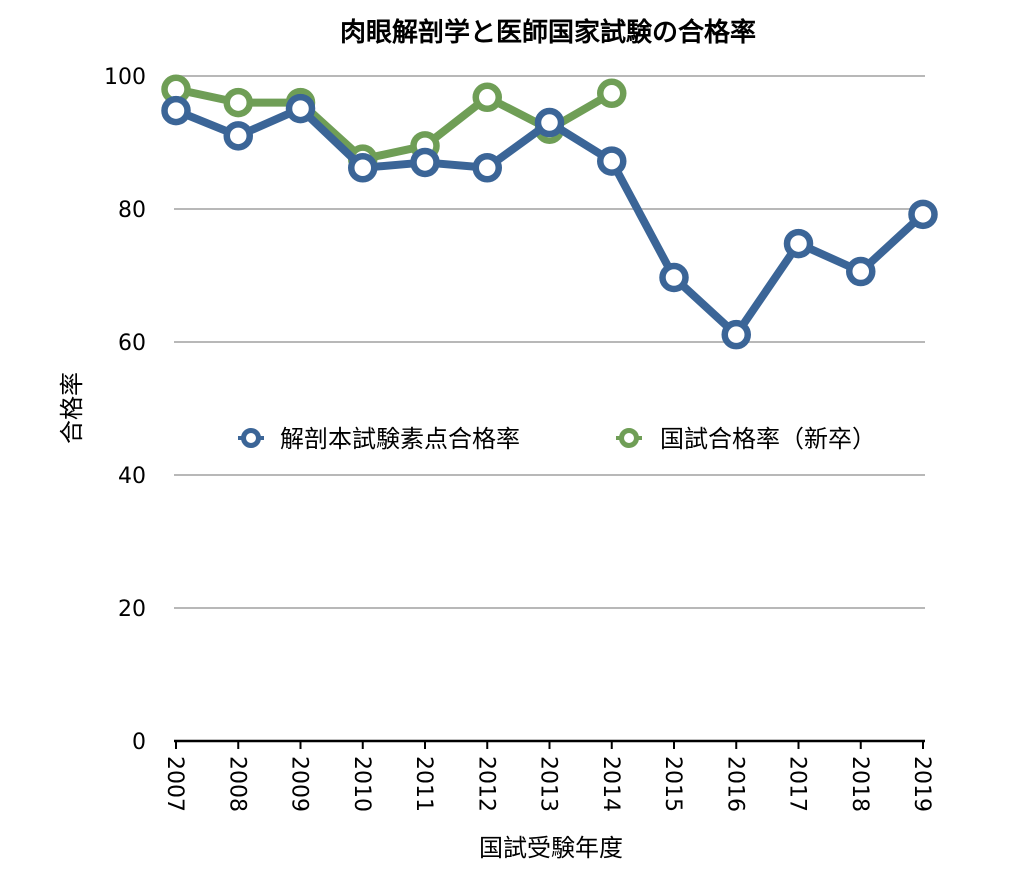  Describe the element at coordinates (132, 343) in the screenshot. I see `y-tick-label: 60` at that location.